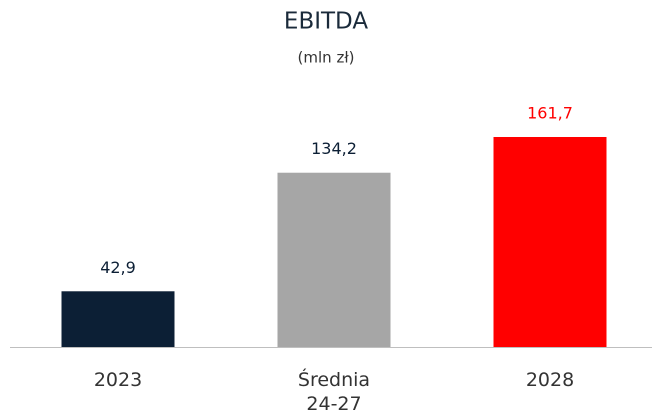 Image resolution: width=652 pixels, height=413 pixels. I want to click on chart-title: EBITDA, so click(326, 22).